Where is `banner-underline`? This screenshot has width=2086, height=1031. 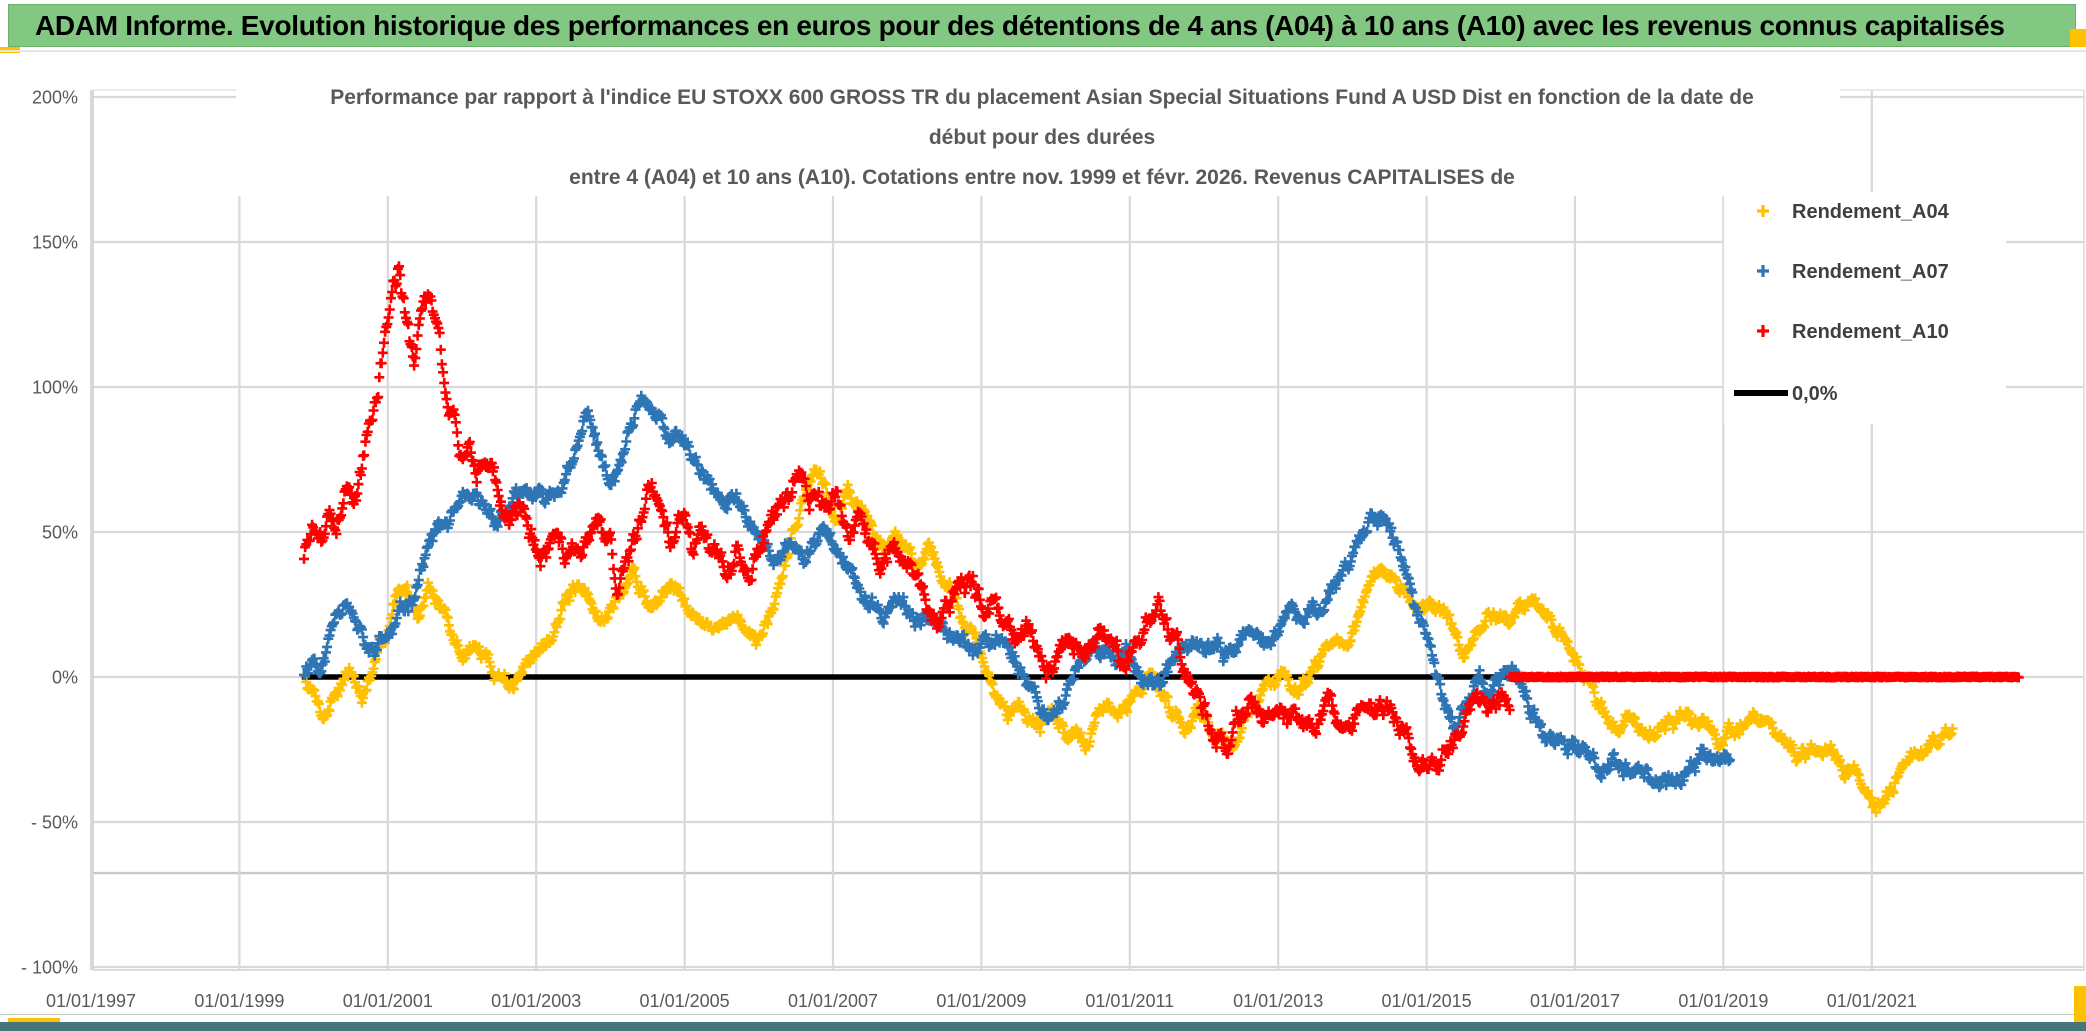 banner-underline is located at coordinates (1043, 51).